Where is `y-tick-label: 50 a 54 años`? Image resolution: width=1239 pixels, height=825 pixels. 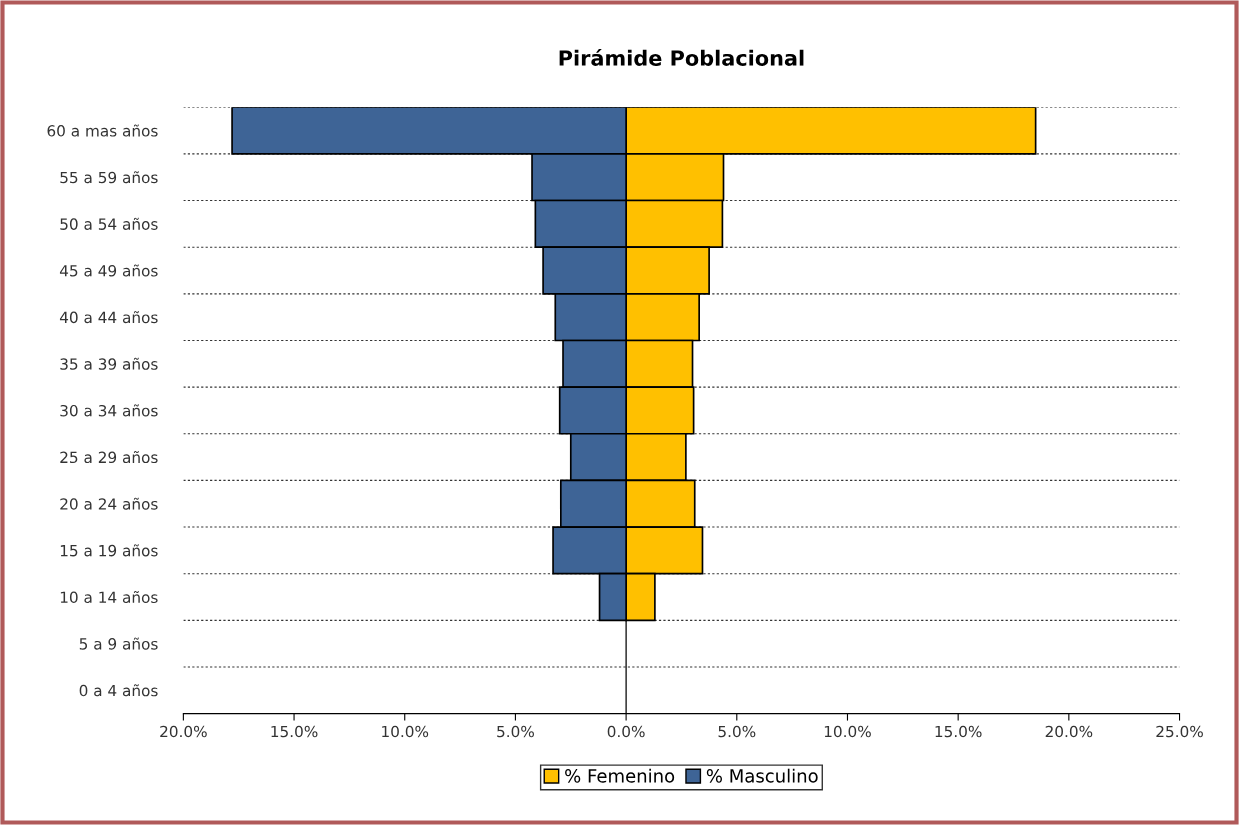 y-tick-label: 50 a 54 años is located at coordinates (109, 223).